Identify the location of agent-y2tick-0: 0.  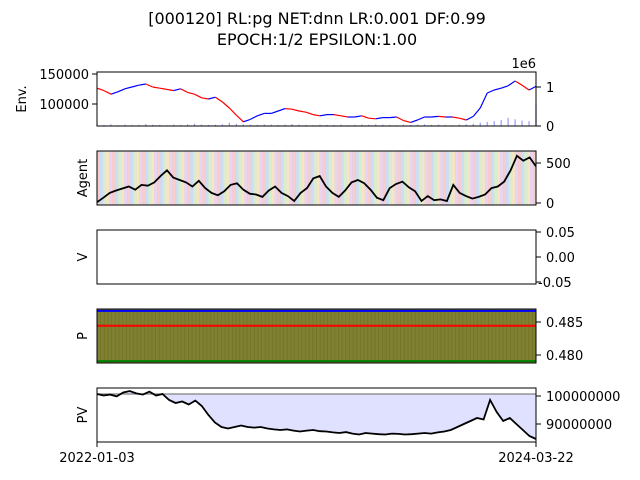
(550, 204).